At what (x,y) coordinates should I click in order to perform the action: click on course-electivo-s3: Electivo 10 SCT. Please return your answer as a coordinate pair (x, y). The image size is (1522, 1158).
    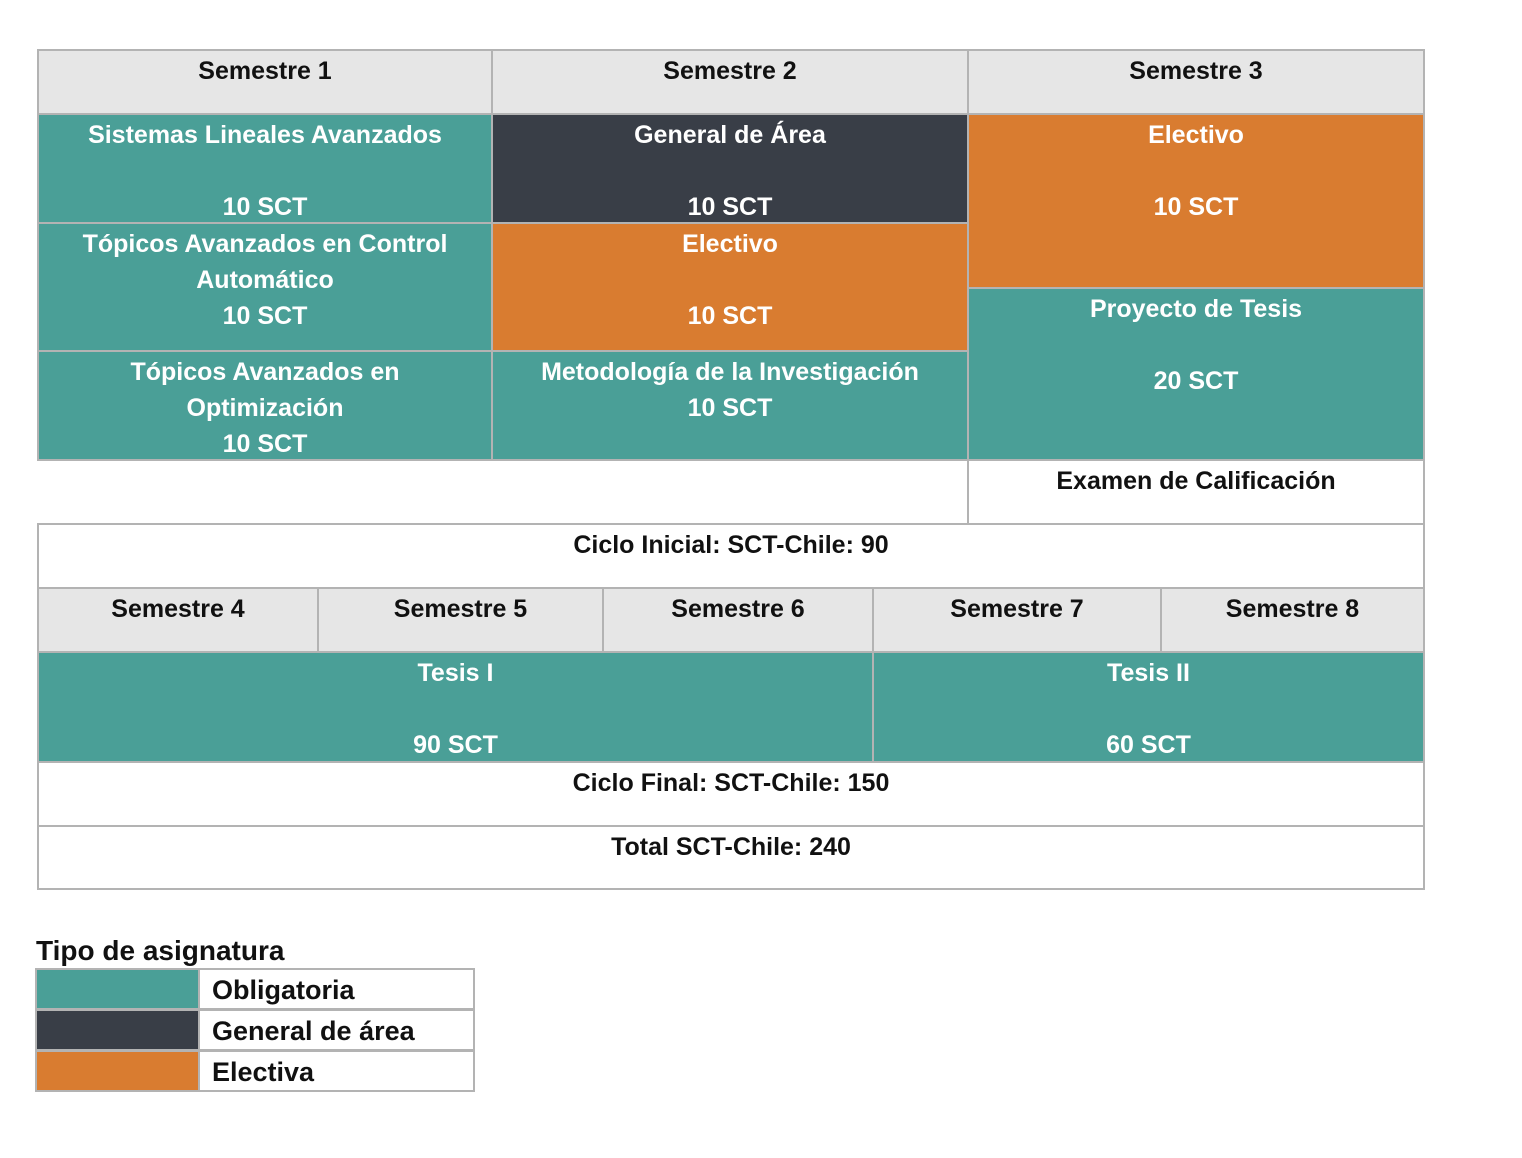
    Looking at the image, I should click on (1196, 201).